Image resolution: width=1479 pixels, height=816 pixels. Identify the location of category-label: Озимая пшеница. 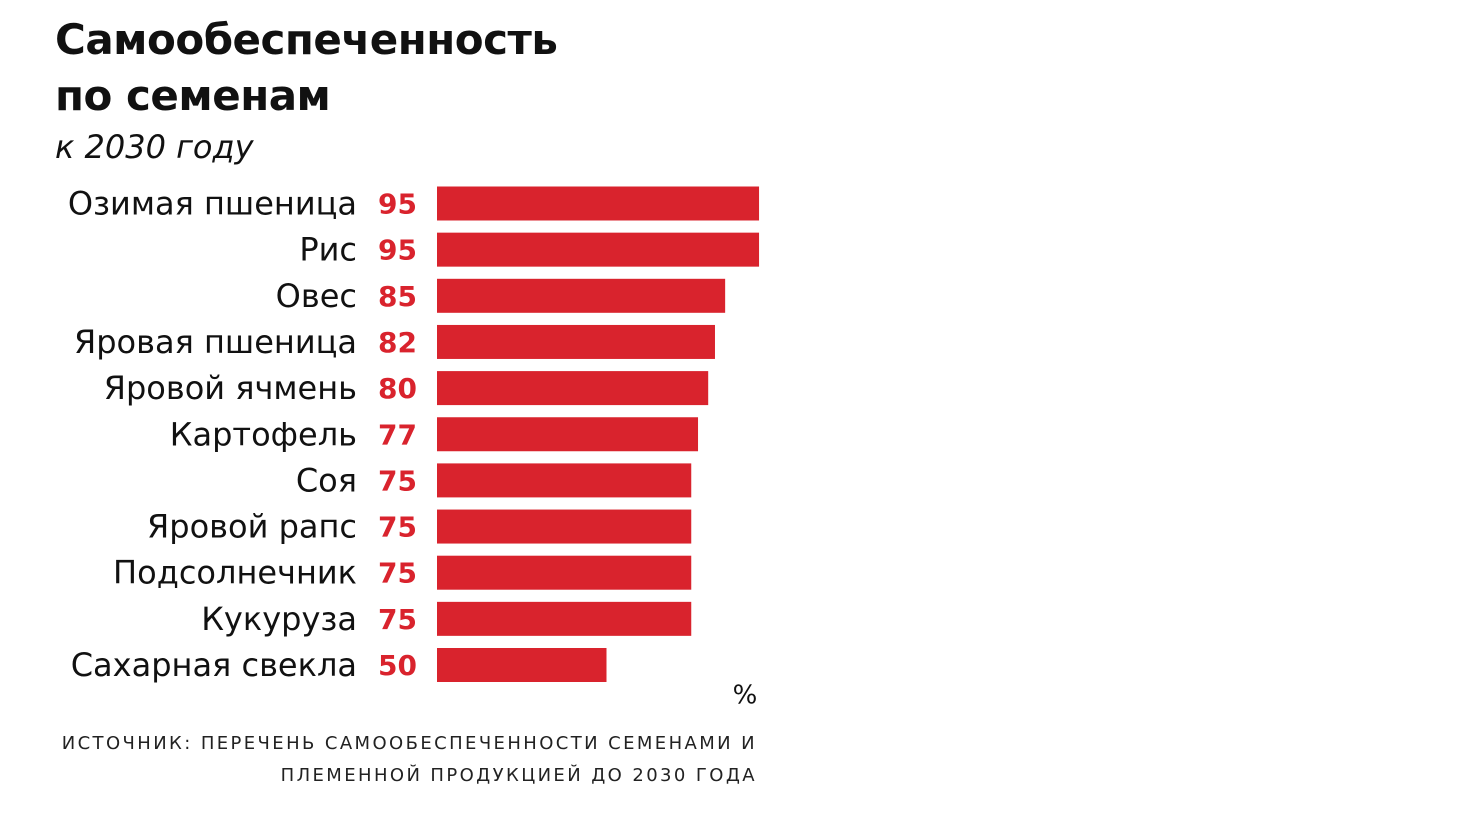
(212, 204).